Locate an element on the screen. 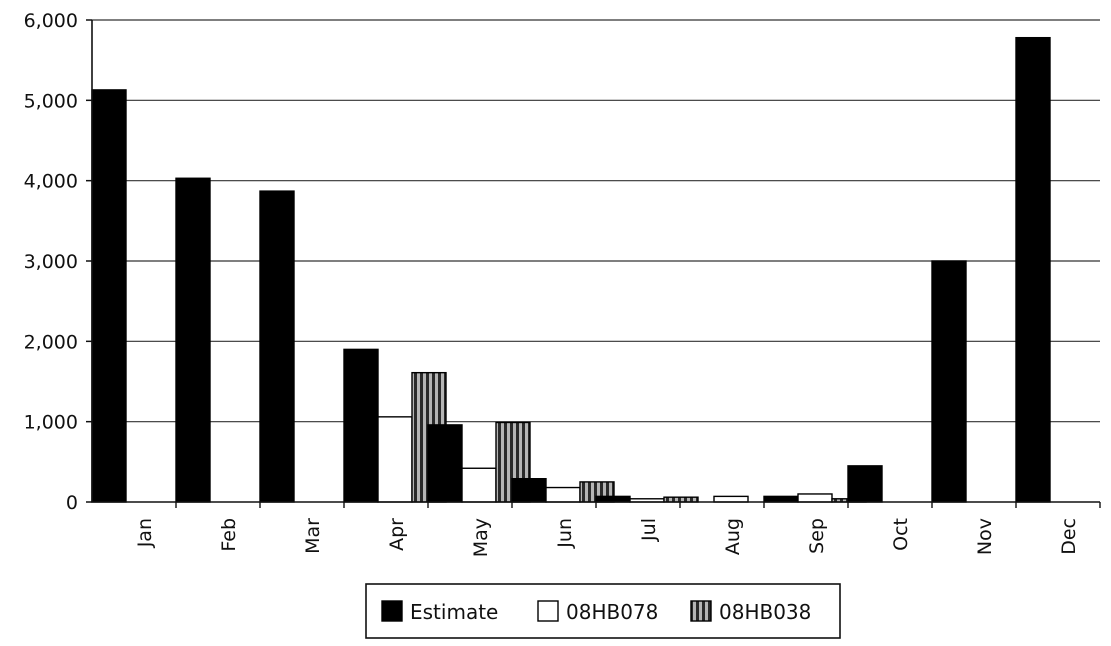  x-tick-label: Oct is located at coordinates (901, 534).